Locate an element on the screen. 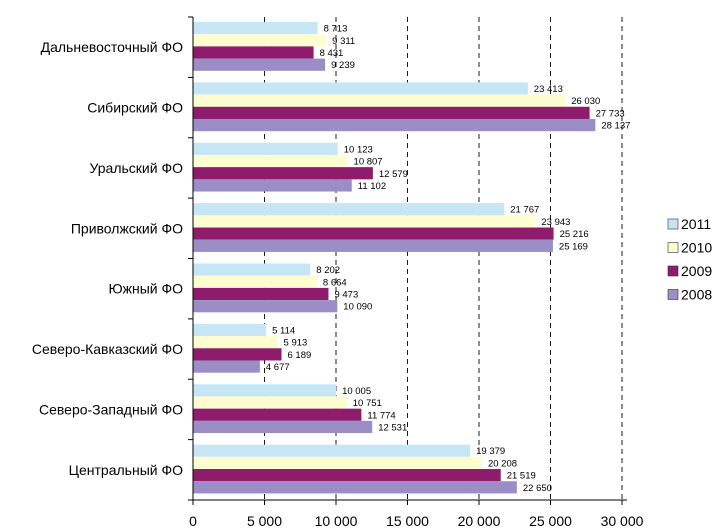 Image resolution: width=719 pixels, height=532 pixels. data-label: 8 202 is located at coordinates (328, 270).